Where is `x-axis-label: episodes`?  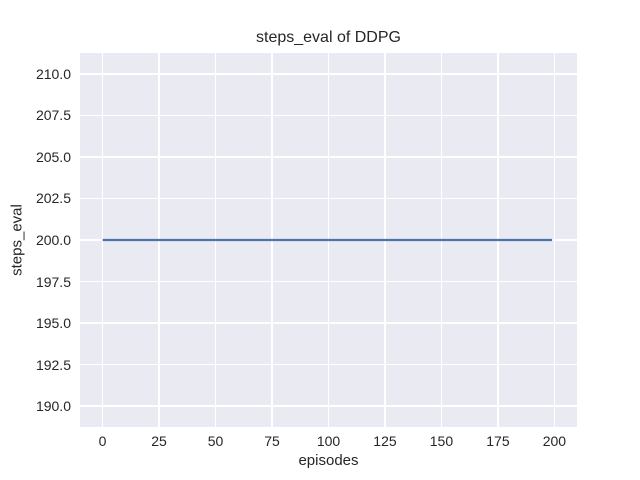 x-axis-label: episodes is located at coordinates (328, 460).